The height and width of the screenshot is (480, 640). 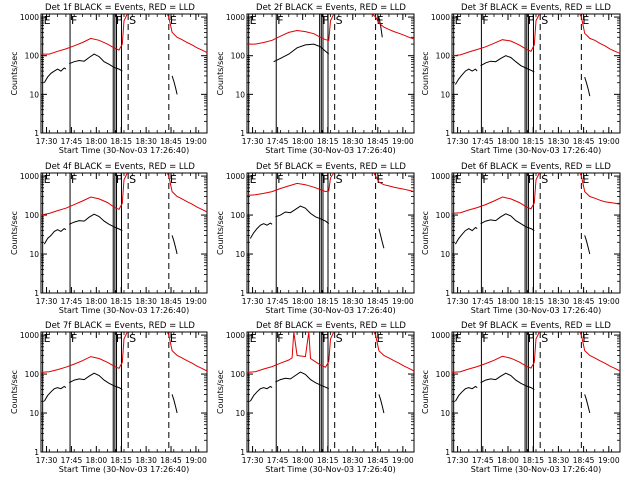 What do you see at coordinates (325, 20) in the screenshot?
I see `panel-2-marker-label: F` at bounding box center [325, 20].